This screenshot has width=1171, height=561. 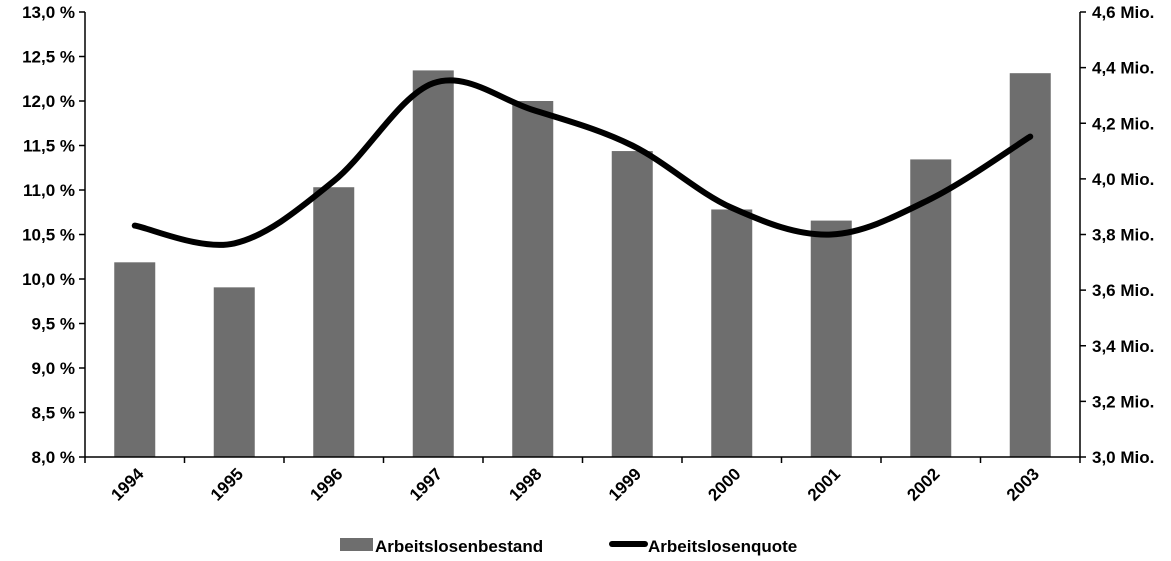 What do you see at coordinates (831, 338) in the screenshot?
I see `bar-2001` at bounding box center [831, 338].